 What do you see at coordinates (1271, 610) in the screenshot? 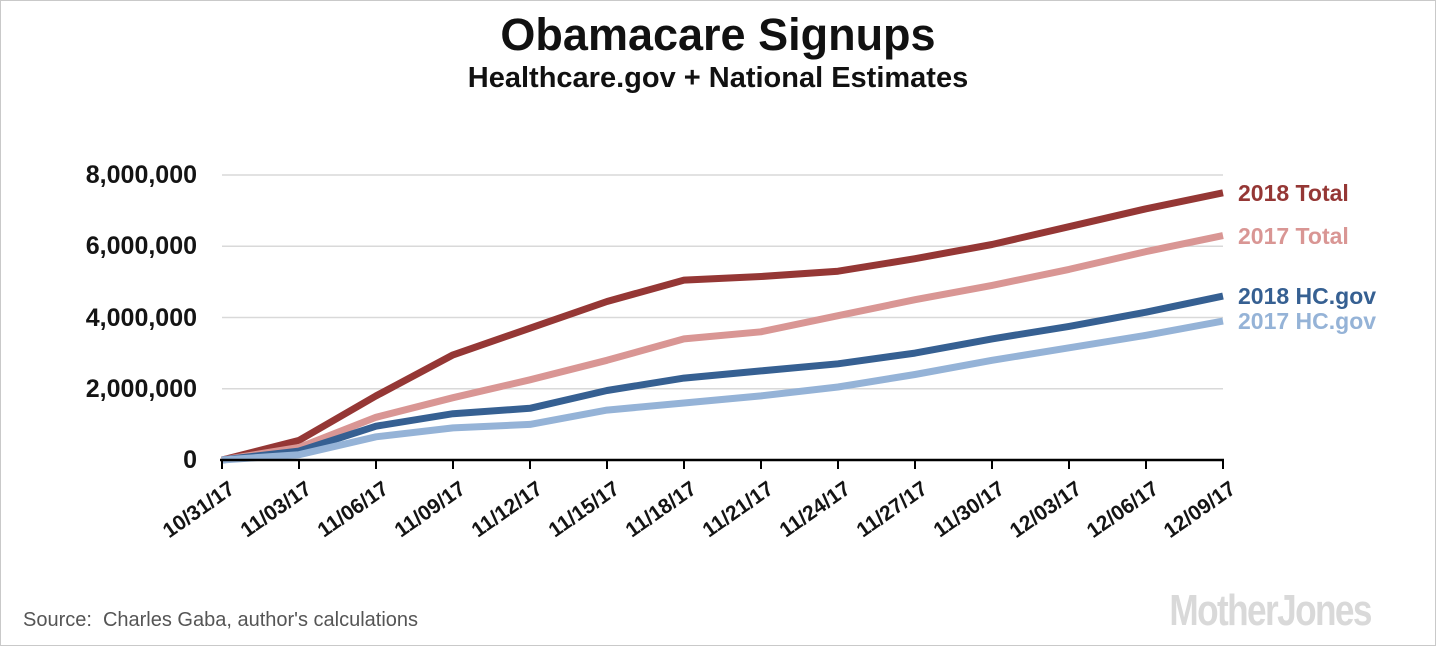
I see `motherjones-logo: MotherJones` at bounding box center [1271, 610].